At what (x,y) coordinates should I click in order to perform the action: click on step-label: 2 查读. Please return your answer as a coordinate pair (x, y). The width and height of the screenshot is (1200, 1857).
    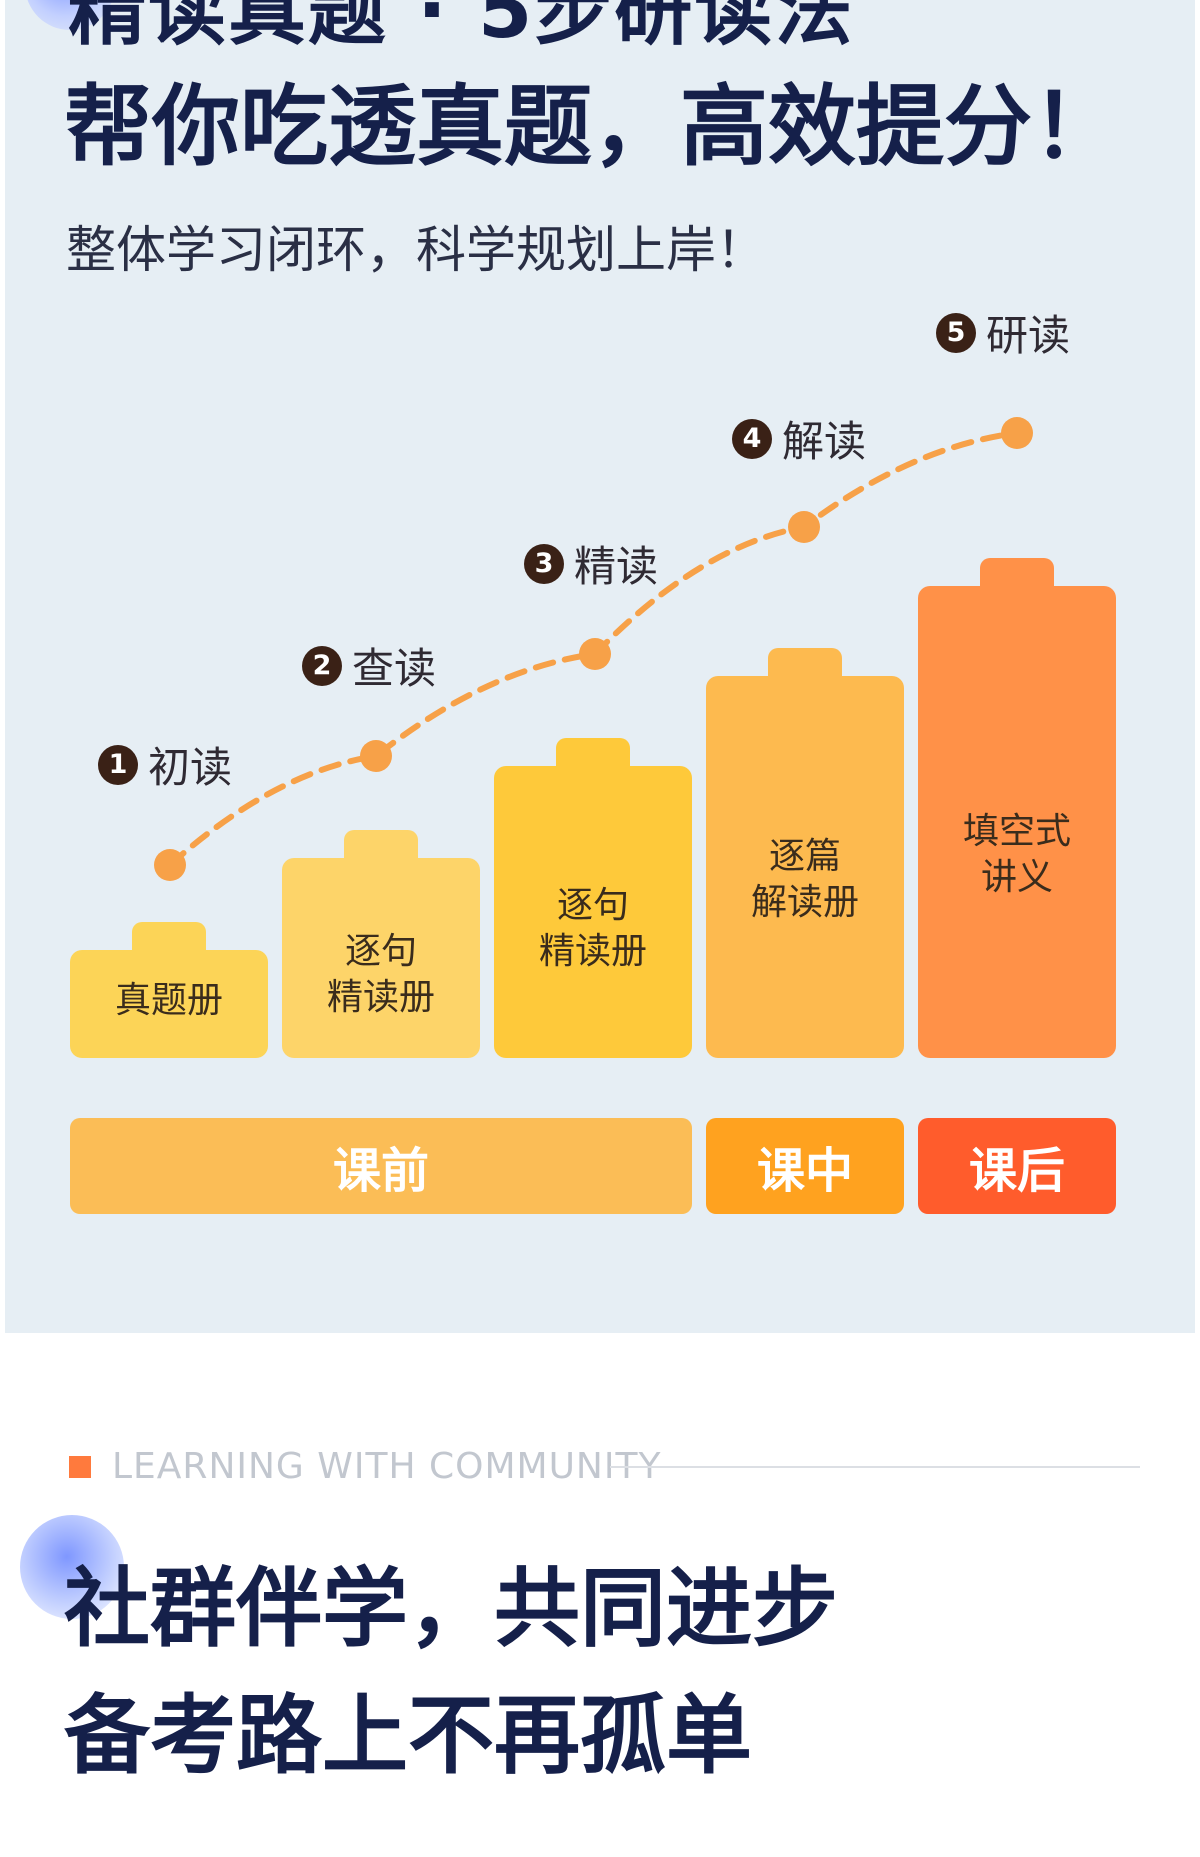
    Looking at the image, I should click on (369, 665).